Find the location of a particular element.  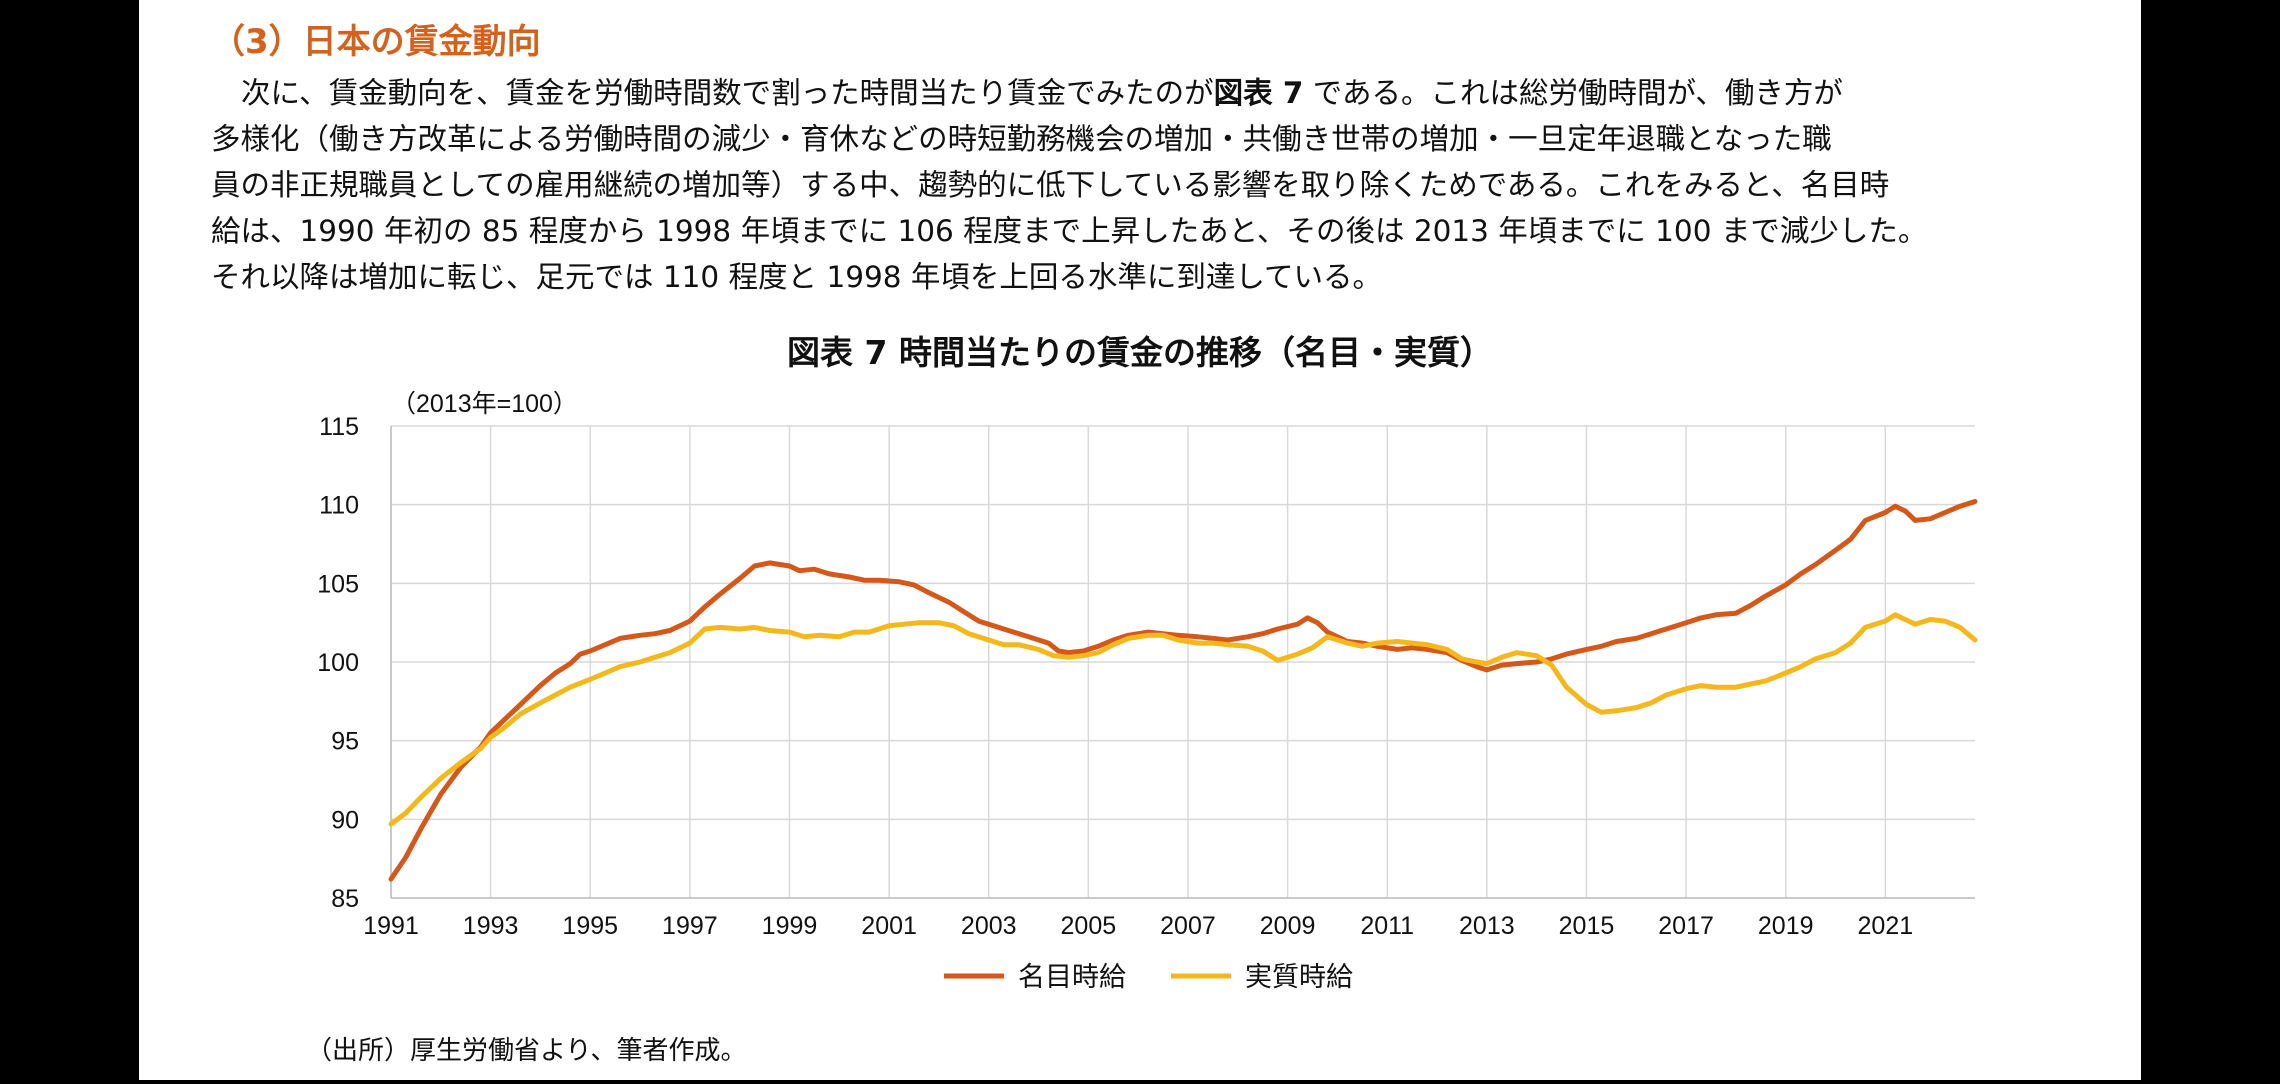

x-tick-label: 2017 is located at coordinates (1686, 926).